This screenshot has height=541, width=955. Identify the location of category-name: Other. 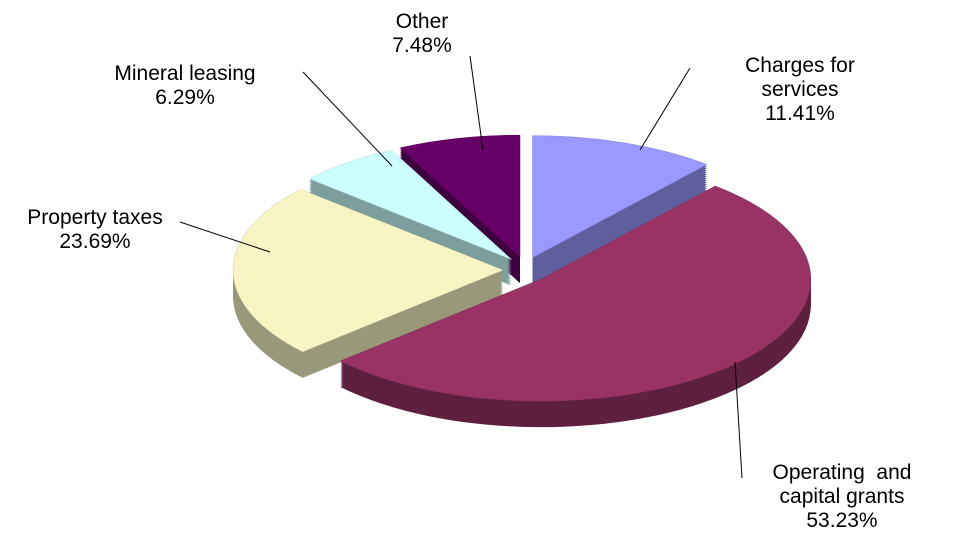
(422, 21).